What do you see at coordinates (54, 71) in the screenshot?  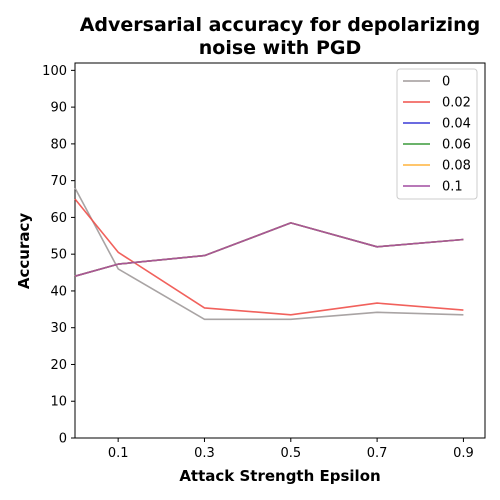 I see `y-tick-label: 100` at bounding box center [54, 71].